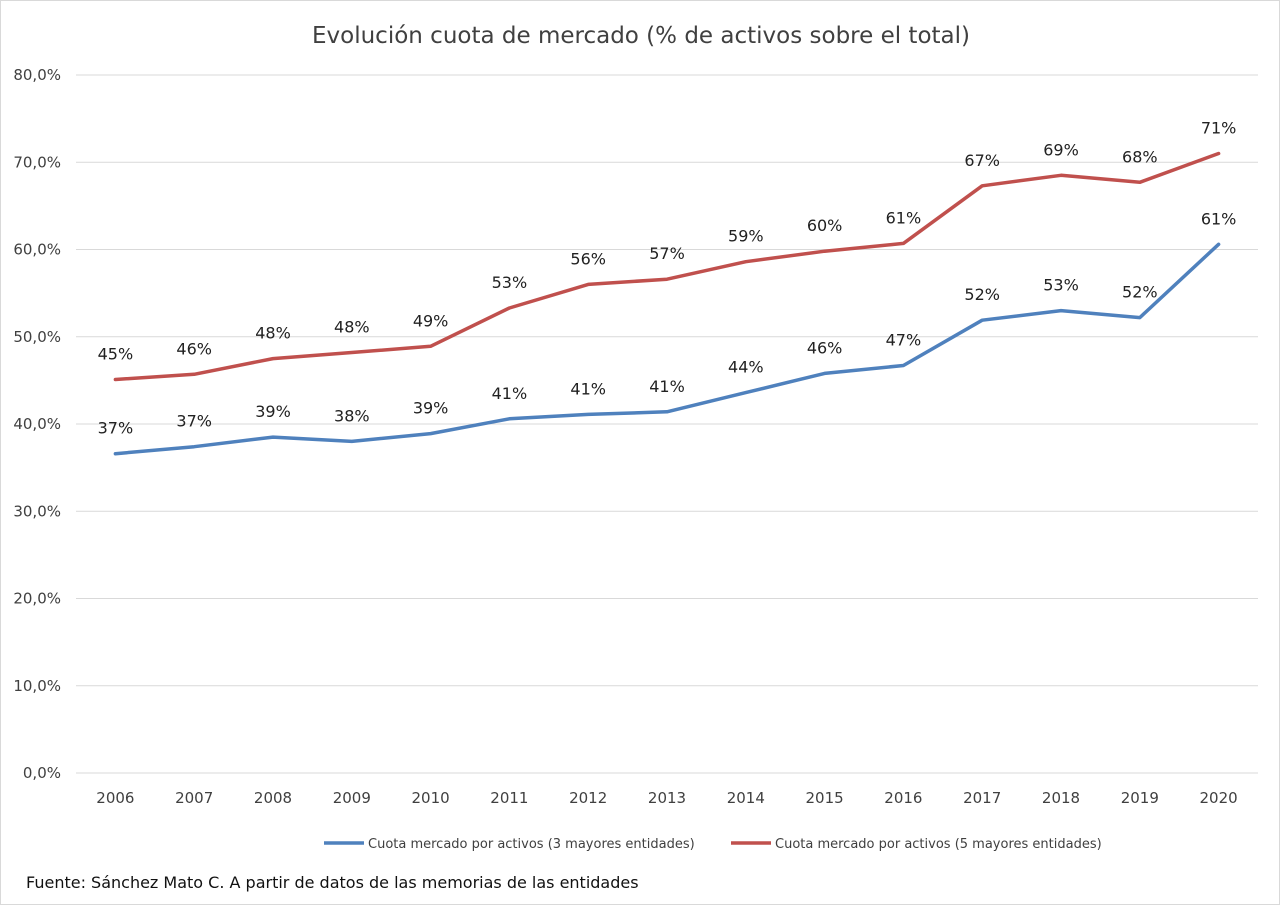 This screenshot has width=1280, height=905. What do you see at coordinates (37, 75) in the screenshot?
I see `y-tick-label: 80,0%` at bounding box center [37, 75].